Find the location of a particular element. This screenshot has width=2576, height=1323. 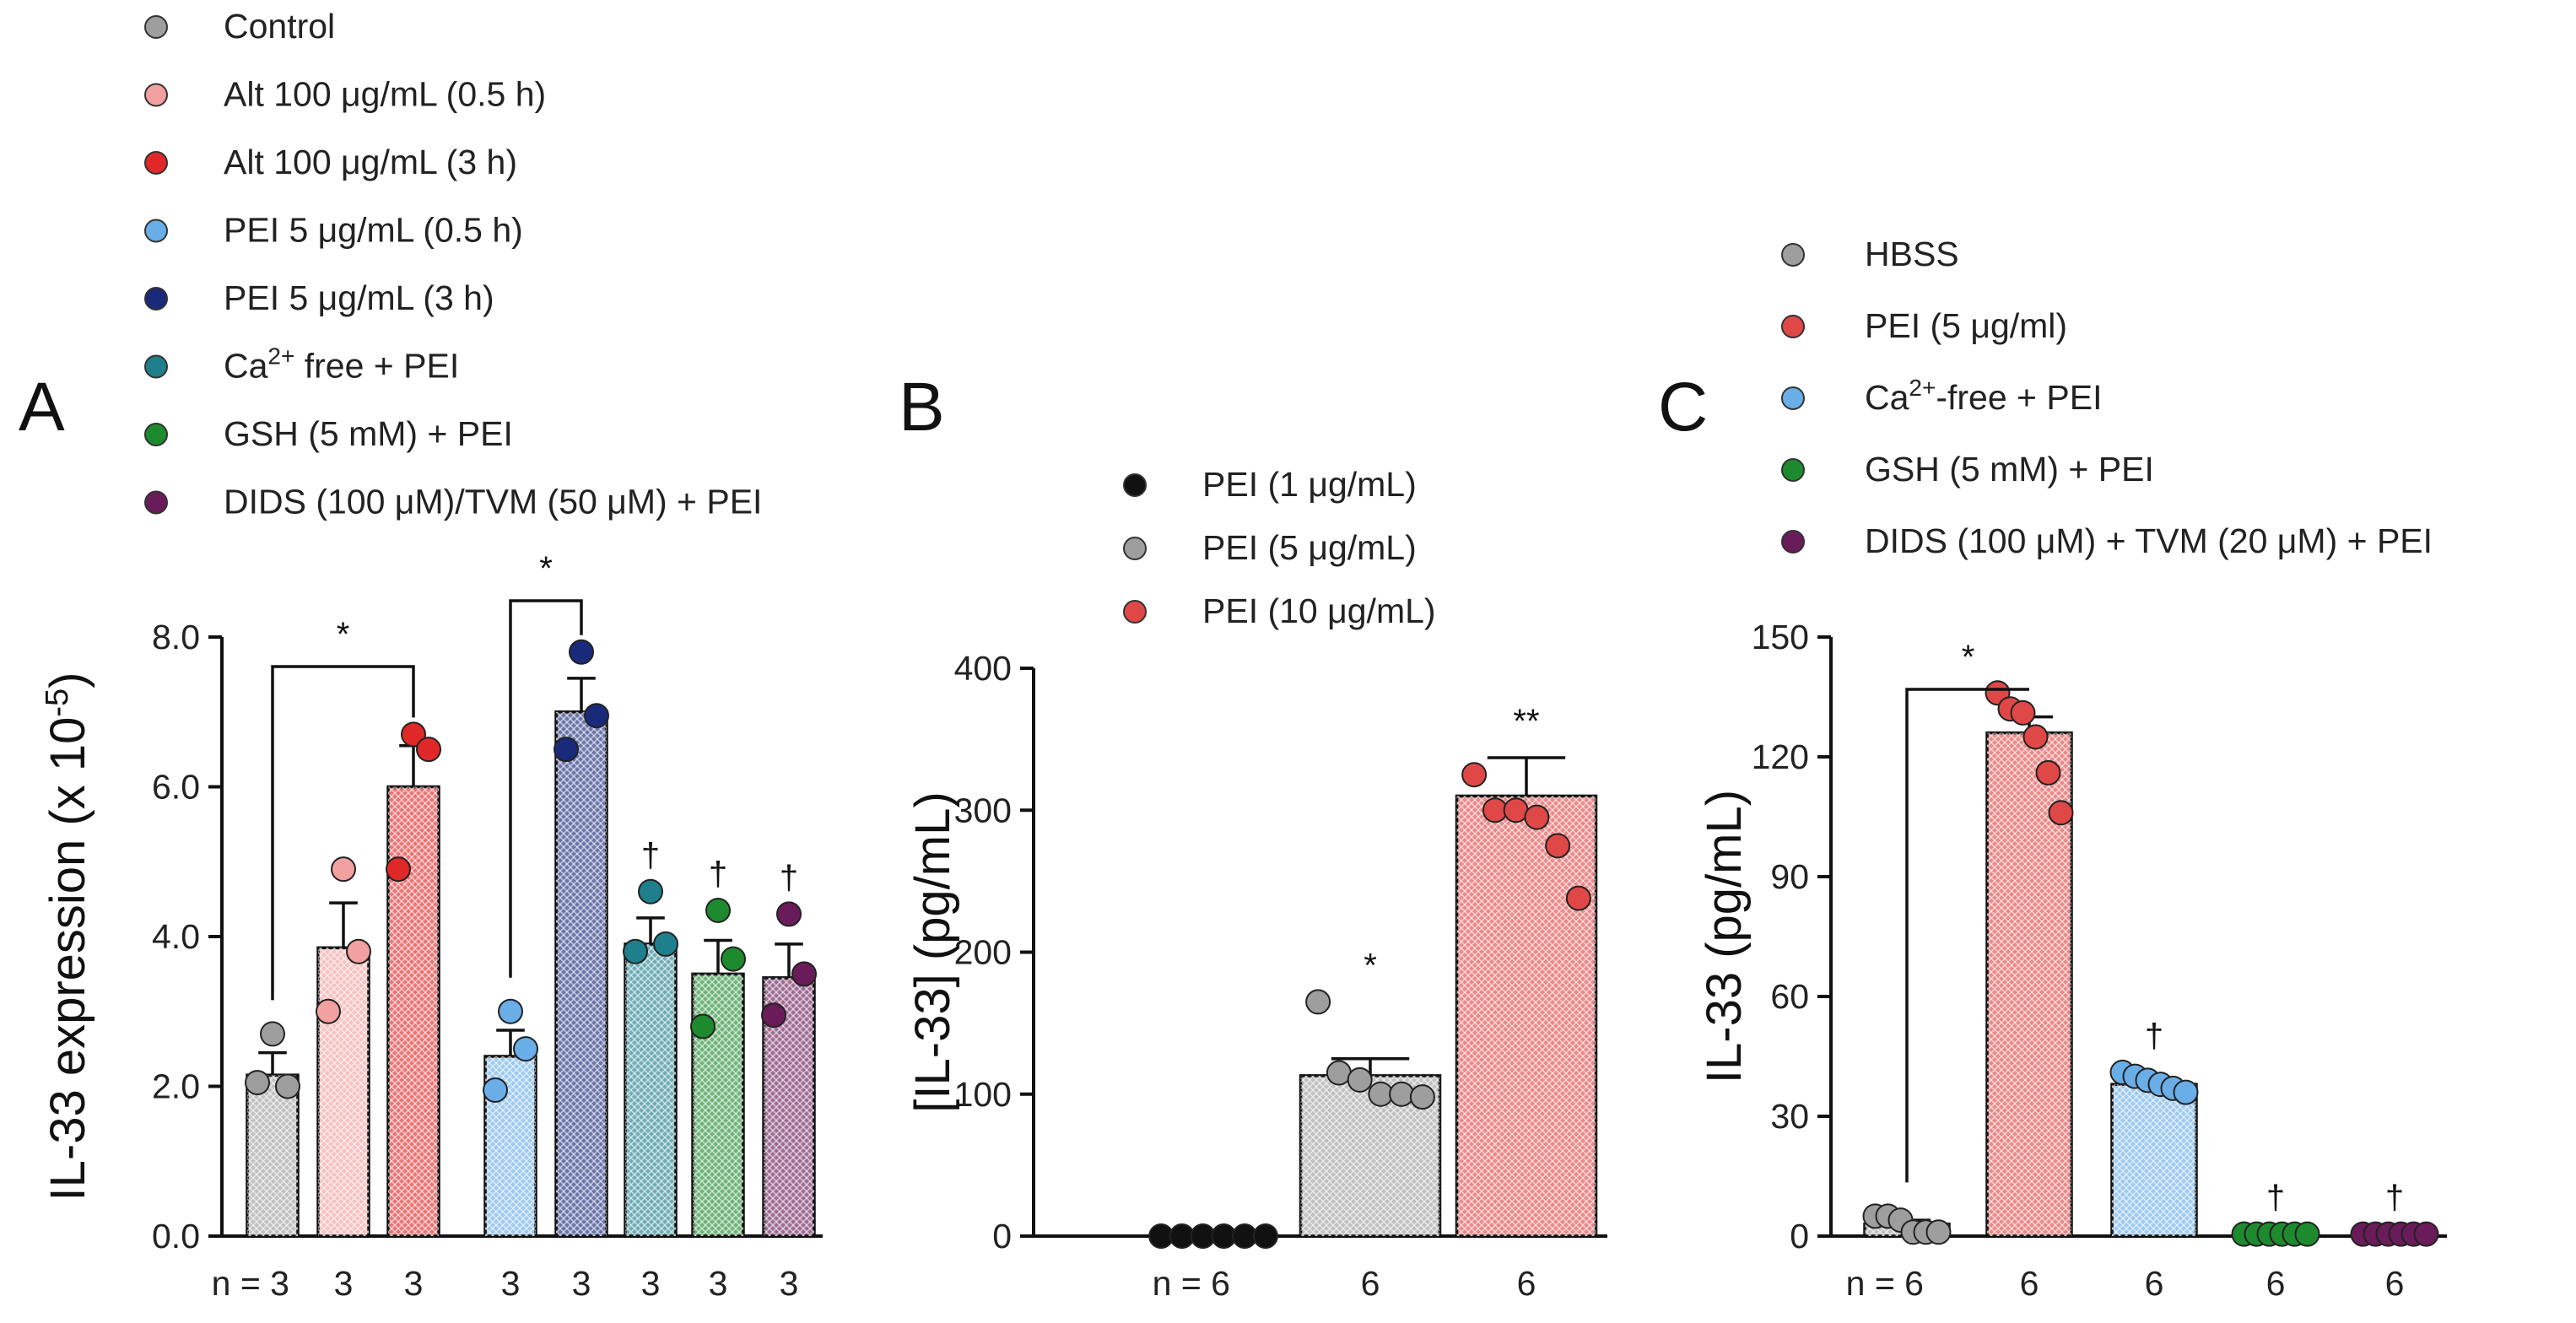

legend-label: Ca2+-free + PEI is located at coordinates (1983, 396).